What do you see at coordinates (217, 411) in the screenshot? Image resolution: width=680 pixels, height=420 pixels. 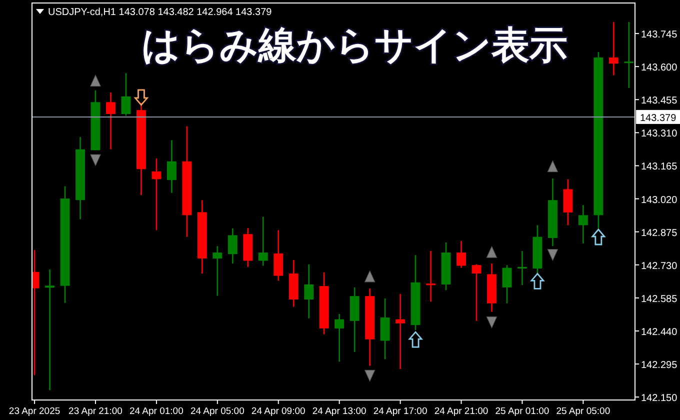 I see `x-tick-label: 24 Apr 05:00` at bounding box center [217, 411].